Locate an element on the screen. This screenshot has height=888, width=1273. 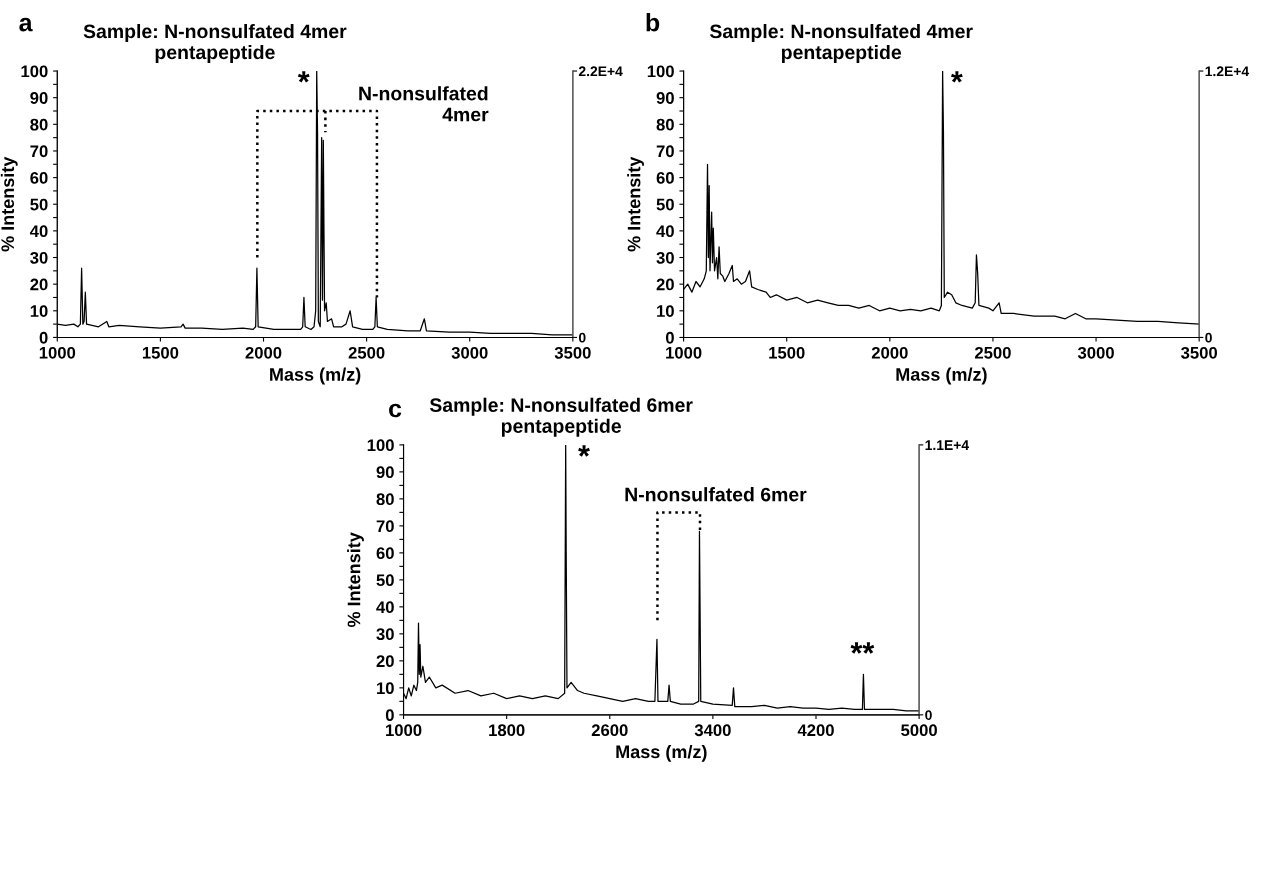
y2-tick-label: 1.1E+4 is located at coordinates (947, 445).